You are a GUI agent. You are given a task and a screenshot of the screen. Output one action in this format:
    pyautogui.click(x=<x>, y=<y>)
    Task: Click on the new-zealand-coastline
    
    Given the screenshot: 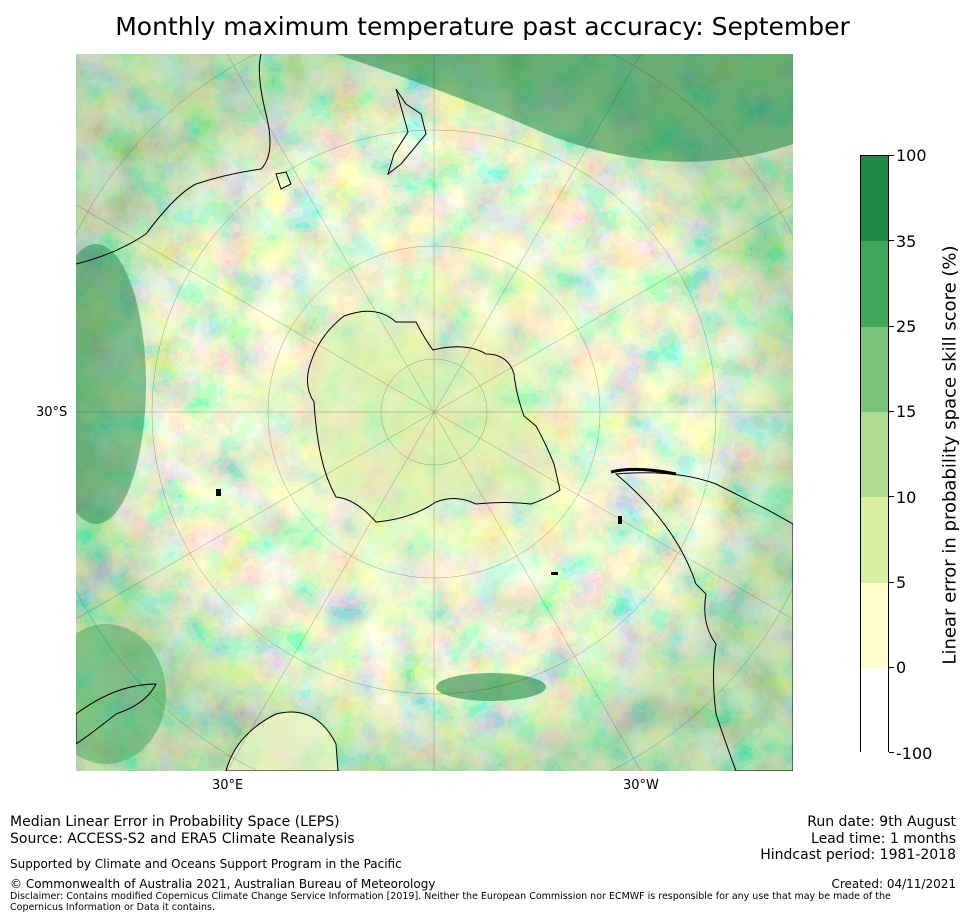 What is the action you would take?
    pyautogui.click(x=407, y=132)
    